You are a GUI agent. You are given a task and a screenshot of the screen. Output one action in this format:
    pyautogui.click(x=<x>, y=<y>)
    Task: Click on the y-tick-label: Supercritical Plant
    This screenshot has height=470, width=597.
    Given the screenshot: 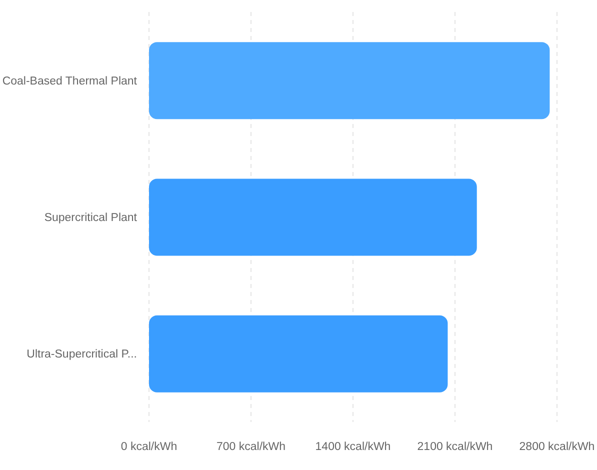 What is the action you would take?
    pyautogui.click(x=91, y=218)
    